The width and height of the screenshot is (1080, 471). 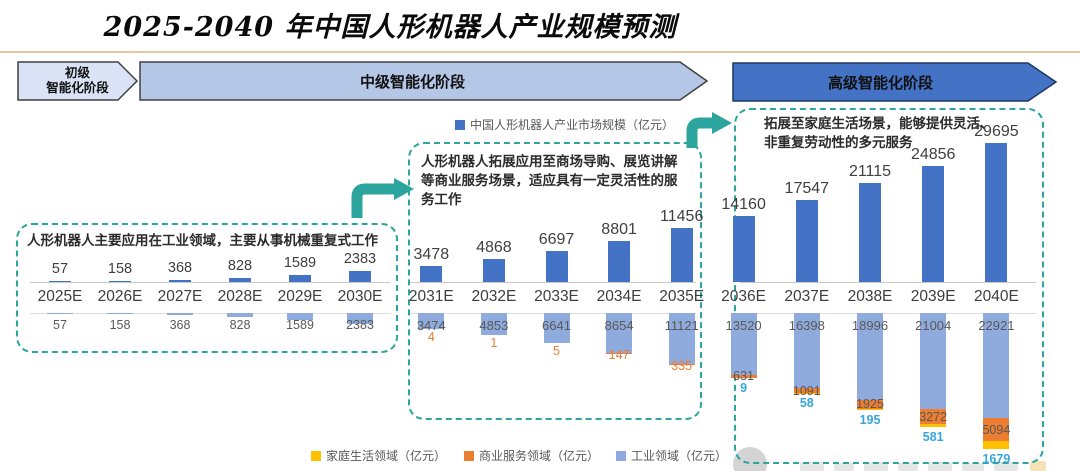 I want to click on legend-home-label: 家庭生活领域（亿元）, so click(x=386, y=456).